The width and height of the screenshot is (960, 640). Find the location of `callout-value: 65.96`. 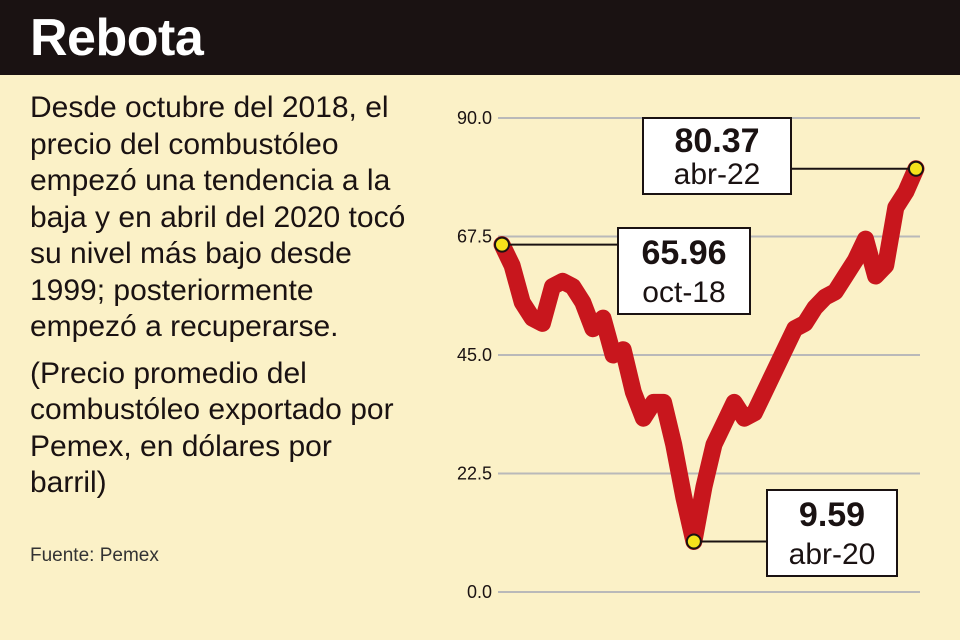

callout-value: 65.96 is located at coordinates (683, 253).